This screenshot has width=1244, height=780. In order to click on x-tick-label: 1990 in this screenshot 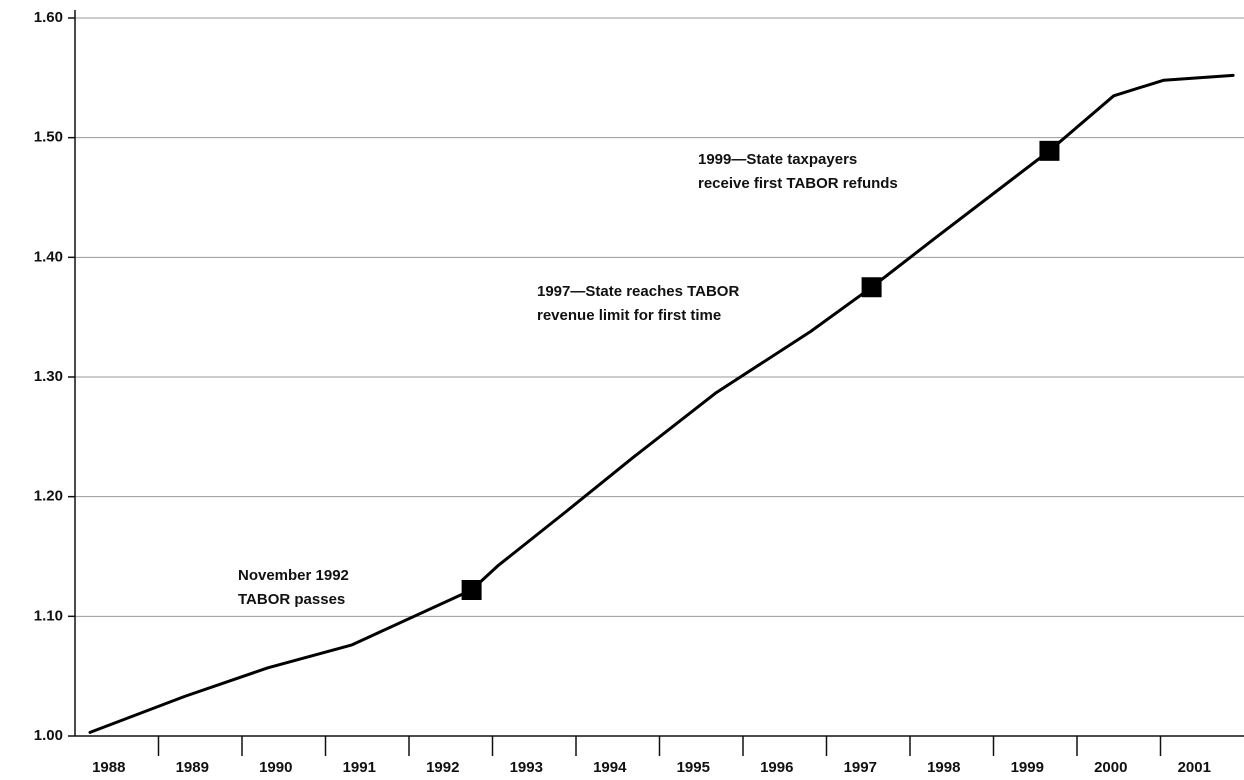, I will do `click(275, 767)`.